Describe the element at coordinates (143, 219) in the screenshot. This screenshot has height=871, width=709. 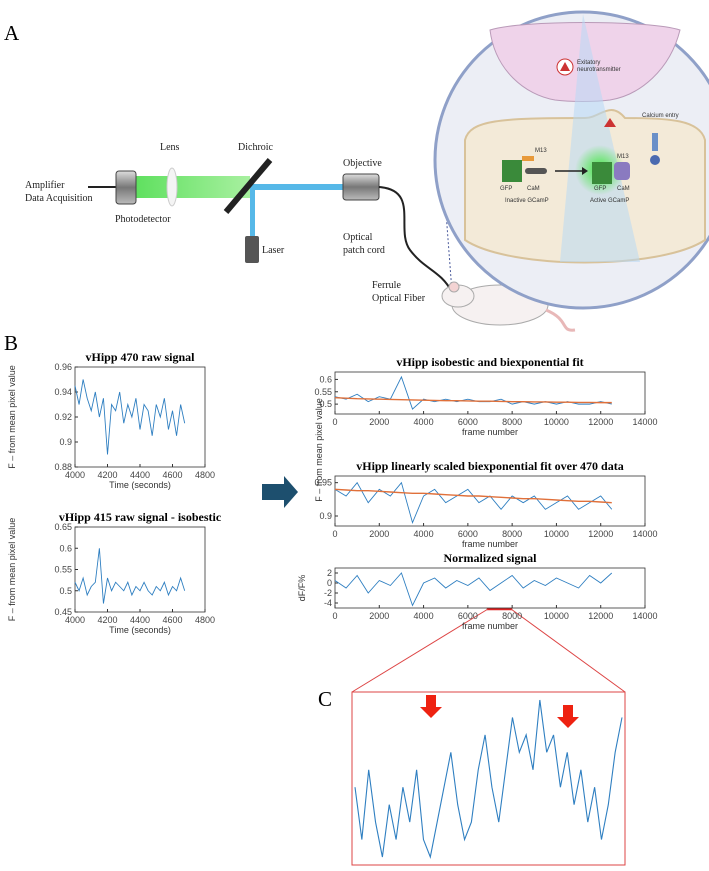
I see `label: Photodetector` at that location.